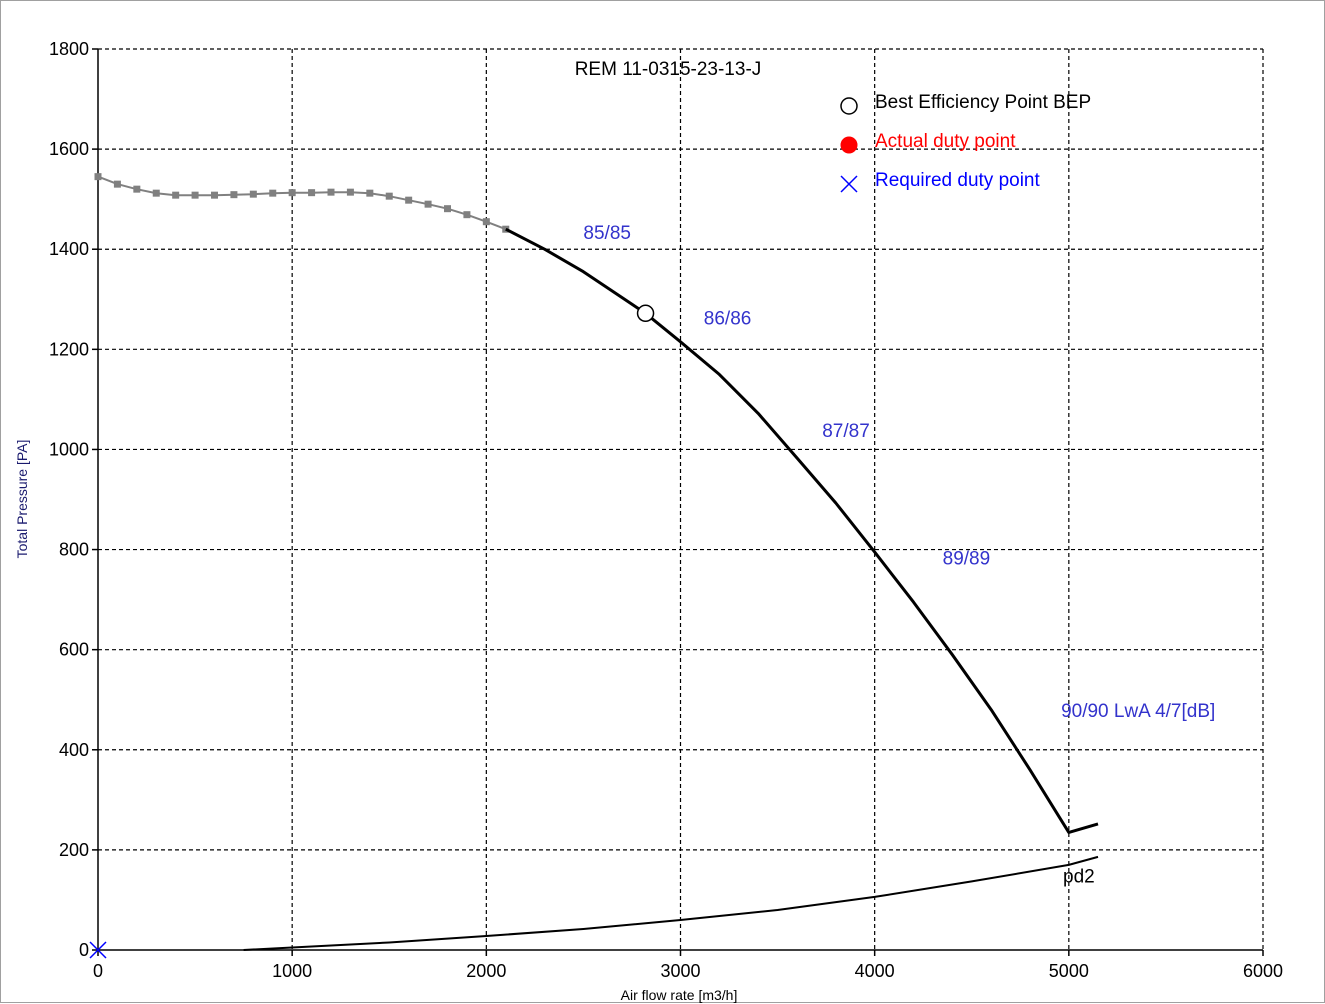 Image resolution: width=1325 pixels, height=1004 pixels. What do you see at coordinates (84, 950) in the screenshot?
I see `y-tick-label: 0` at bounding box center [84, 950].